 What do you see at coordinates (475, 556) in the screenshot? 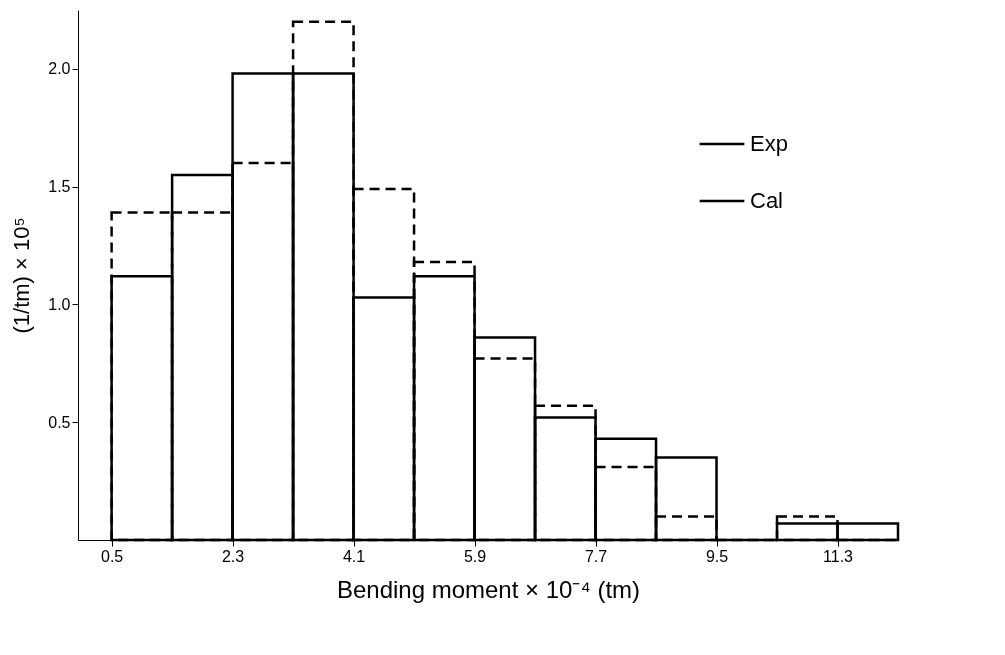
I see `x-tick-label: 5.9` at bounding box center [475, 556].